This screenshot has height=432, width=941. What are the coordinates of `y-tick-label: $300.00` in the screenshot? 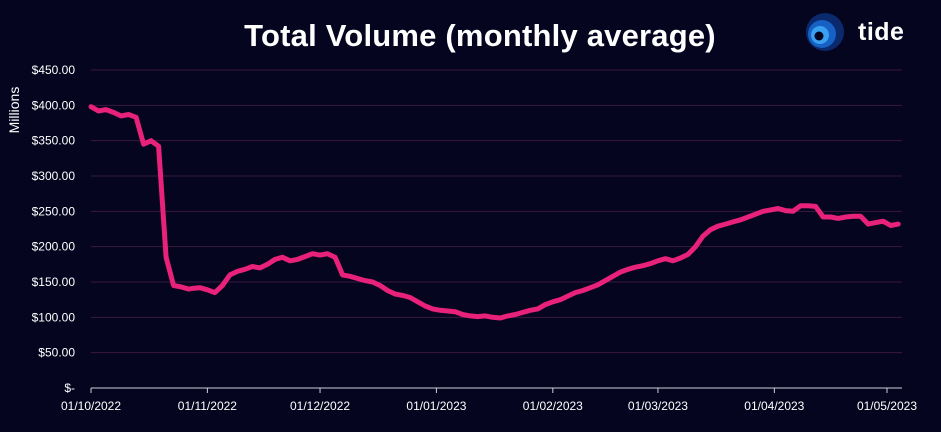 It's located at (54, 176).